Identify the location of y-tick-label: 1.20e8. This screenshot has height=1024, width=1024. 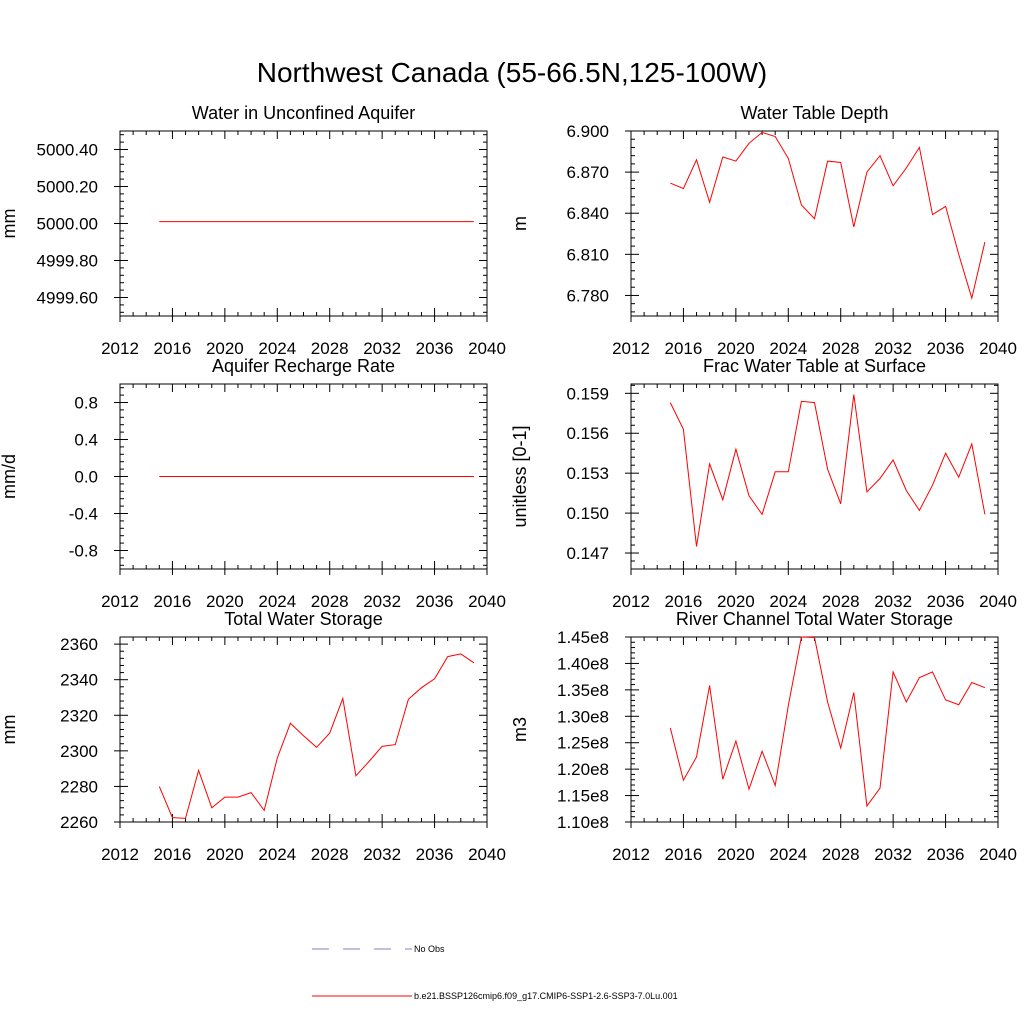
(583, 769).